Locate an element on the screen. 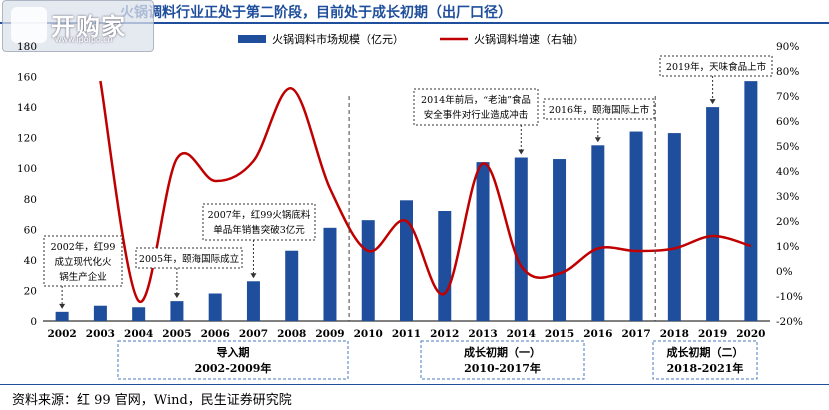  y-right-tick-label: 40% is located at coordinates (787, 172).